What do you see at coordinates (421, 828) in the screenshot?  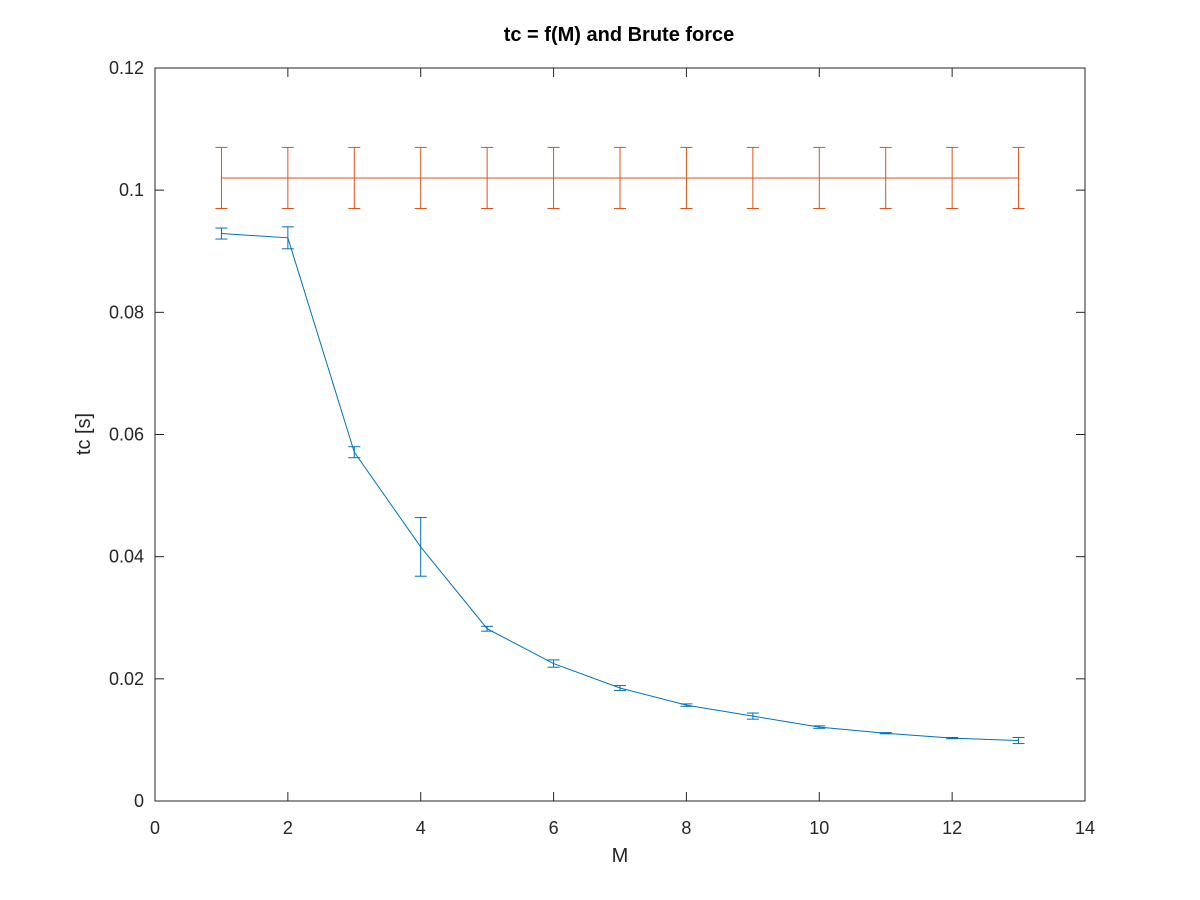 I see `x-tick-label: 4` at bounding box center [421, 828].